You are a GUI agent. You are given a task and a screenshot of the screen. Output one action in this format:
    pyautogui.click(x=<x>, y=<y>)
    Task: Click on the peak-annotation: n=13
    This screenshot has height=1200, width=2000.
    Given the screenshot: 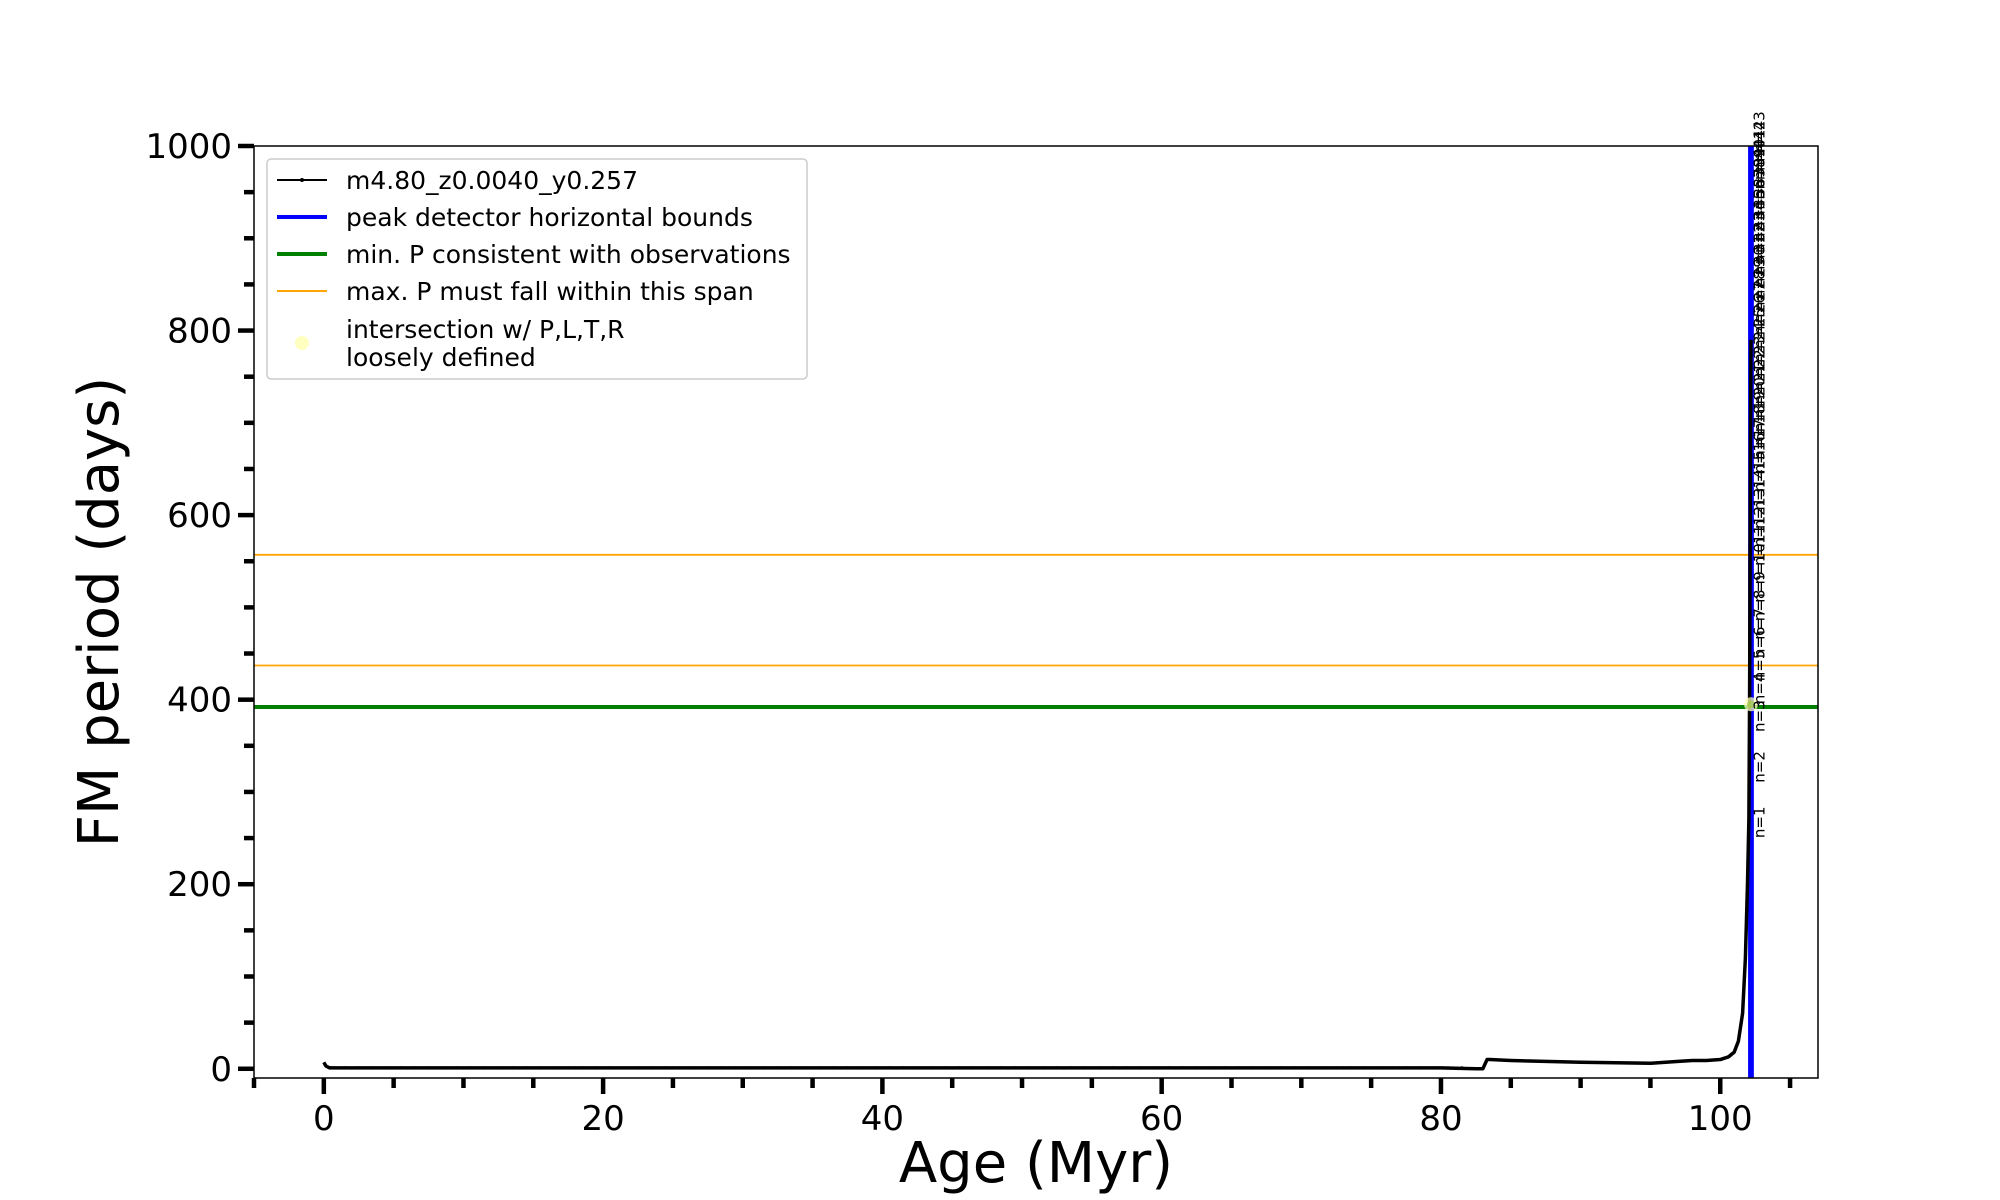 What is the action you would take?
    pyautogui.click(x=1759, y=508)
    